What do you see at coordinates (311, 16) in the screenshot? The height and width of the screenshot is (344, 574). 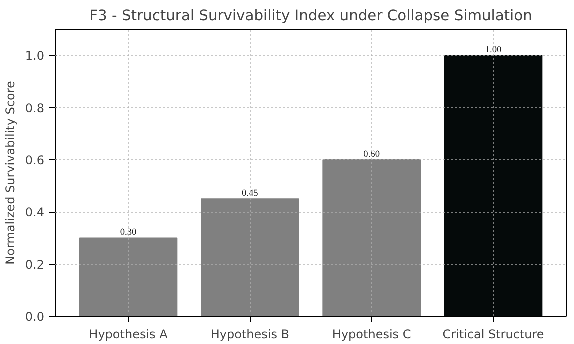 I see `chart-title: F3 - Structural Survivability Index under Collapse Simulation` at bounding box center [311, 16].